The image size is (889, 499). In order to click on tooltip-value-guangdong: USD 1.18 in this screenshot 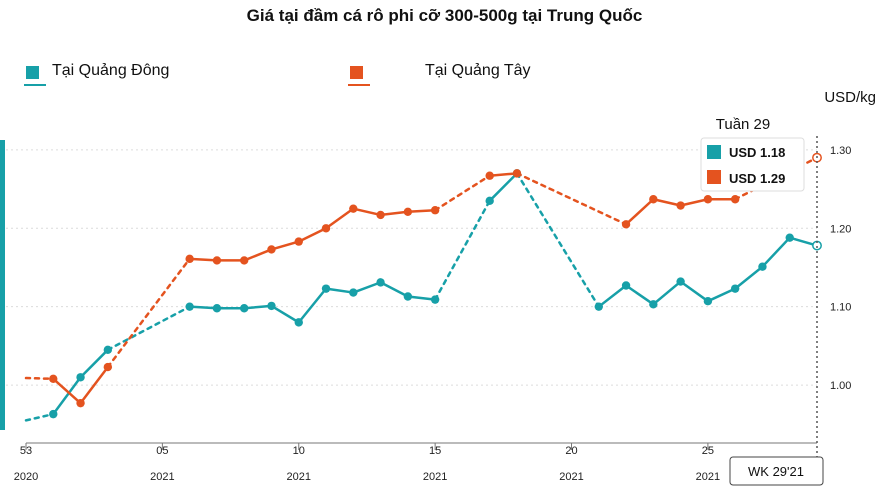, I will do `click(757, 152)`.